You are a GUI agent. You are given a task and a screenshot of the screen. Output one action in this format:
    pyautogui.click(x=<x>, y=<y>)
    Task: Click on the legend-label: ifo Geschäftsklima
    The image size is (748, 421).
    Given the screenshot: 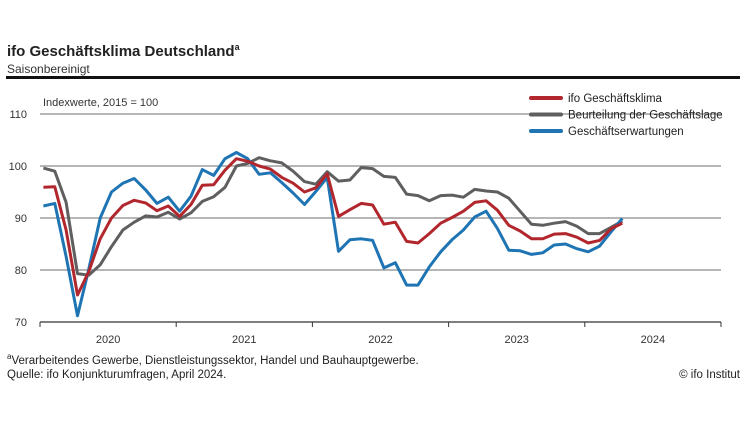 What is the action you would take?
    pyautogui.click(x=615, y=99)
    